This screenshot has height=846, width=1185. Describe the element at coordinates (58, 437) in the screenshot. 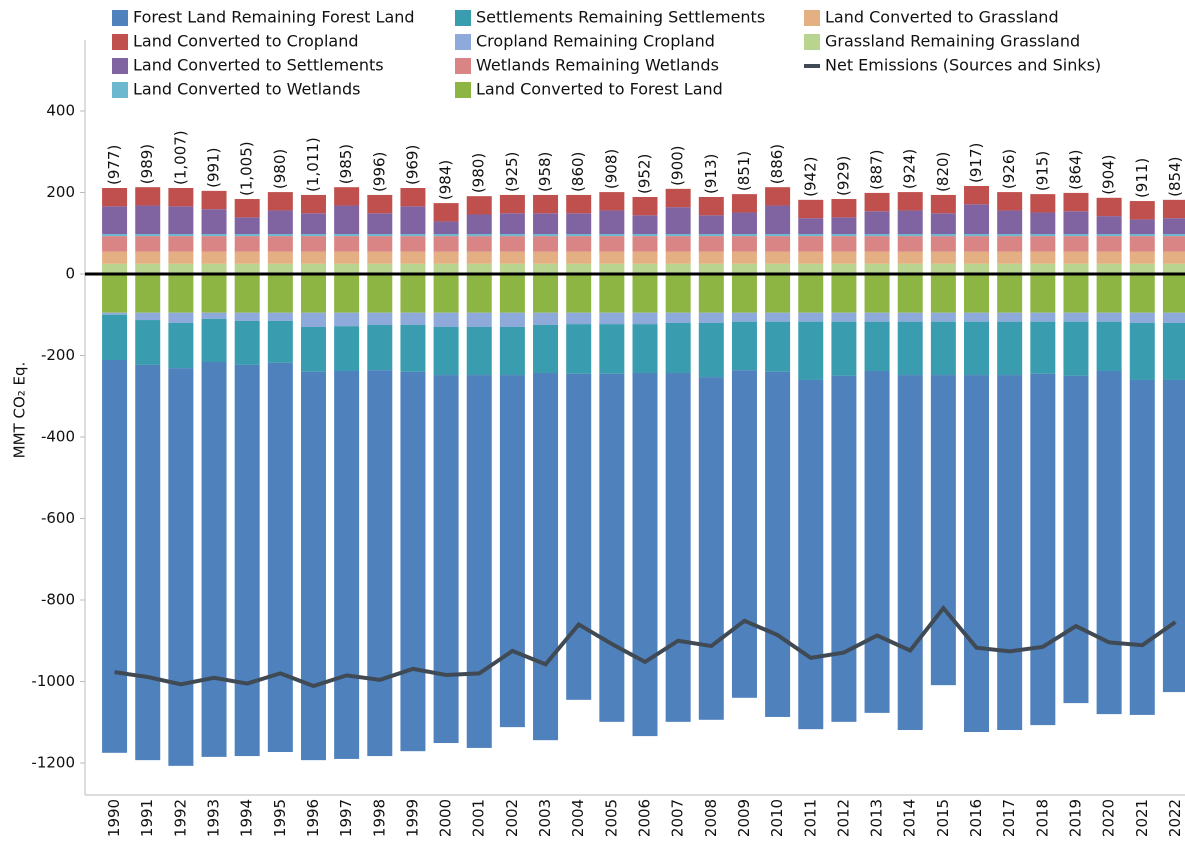

I see `y-tick-label: -400` at that location.